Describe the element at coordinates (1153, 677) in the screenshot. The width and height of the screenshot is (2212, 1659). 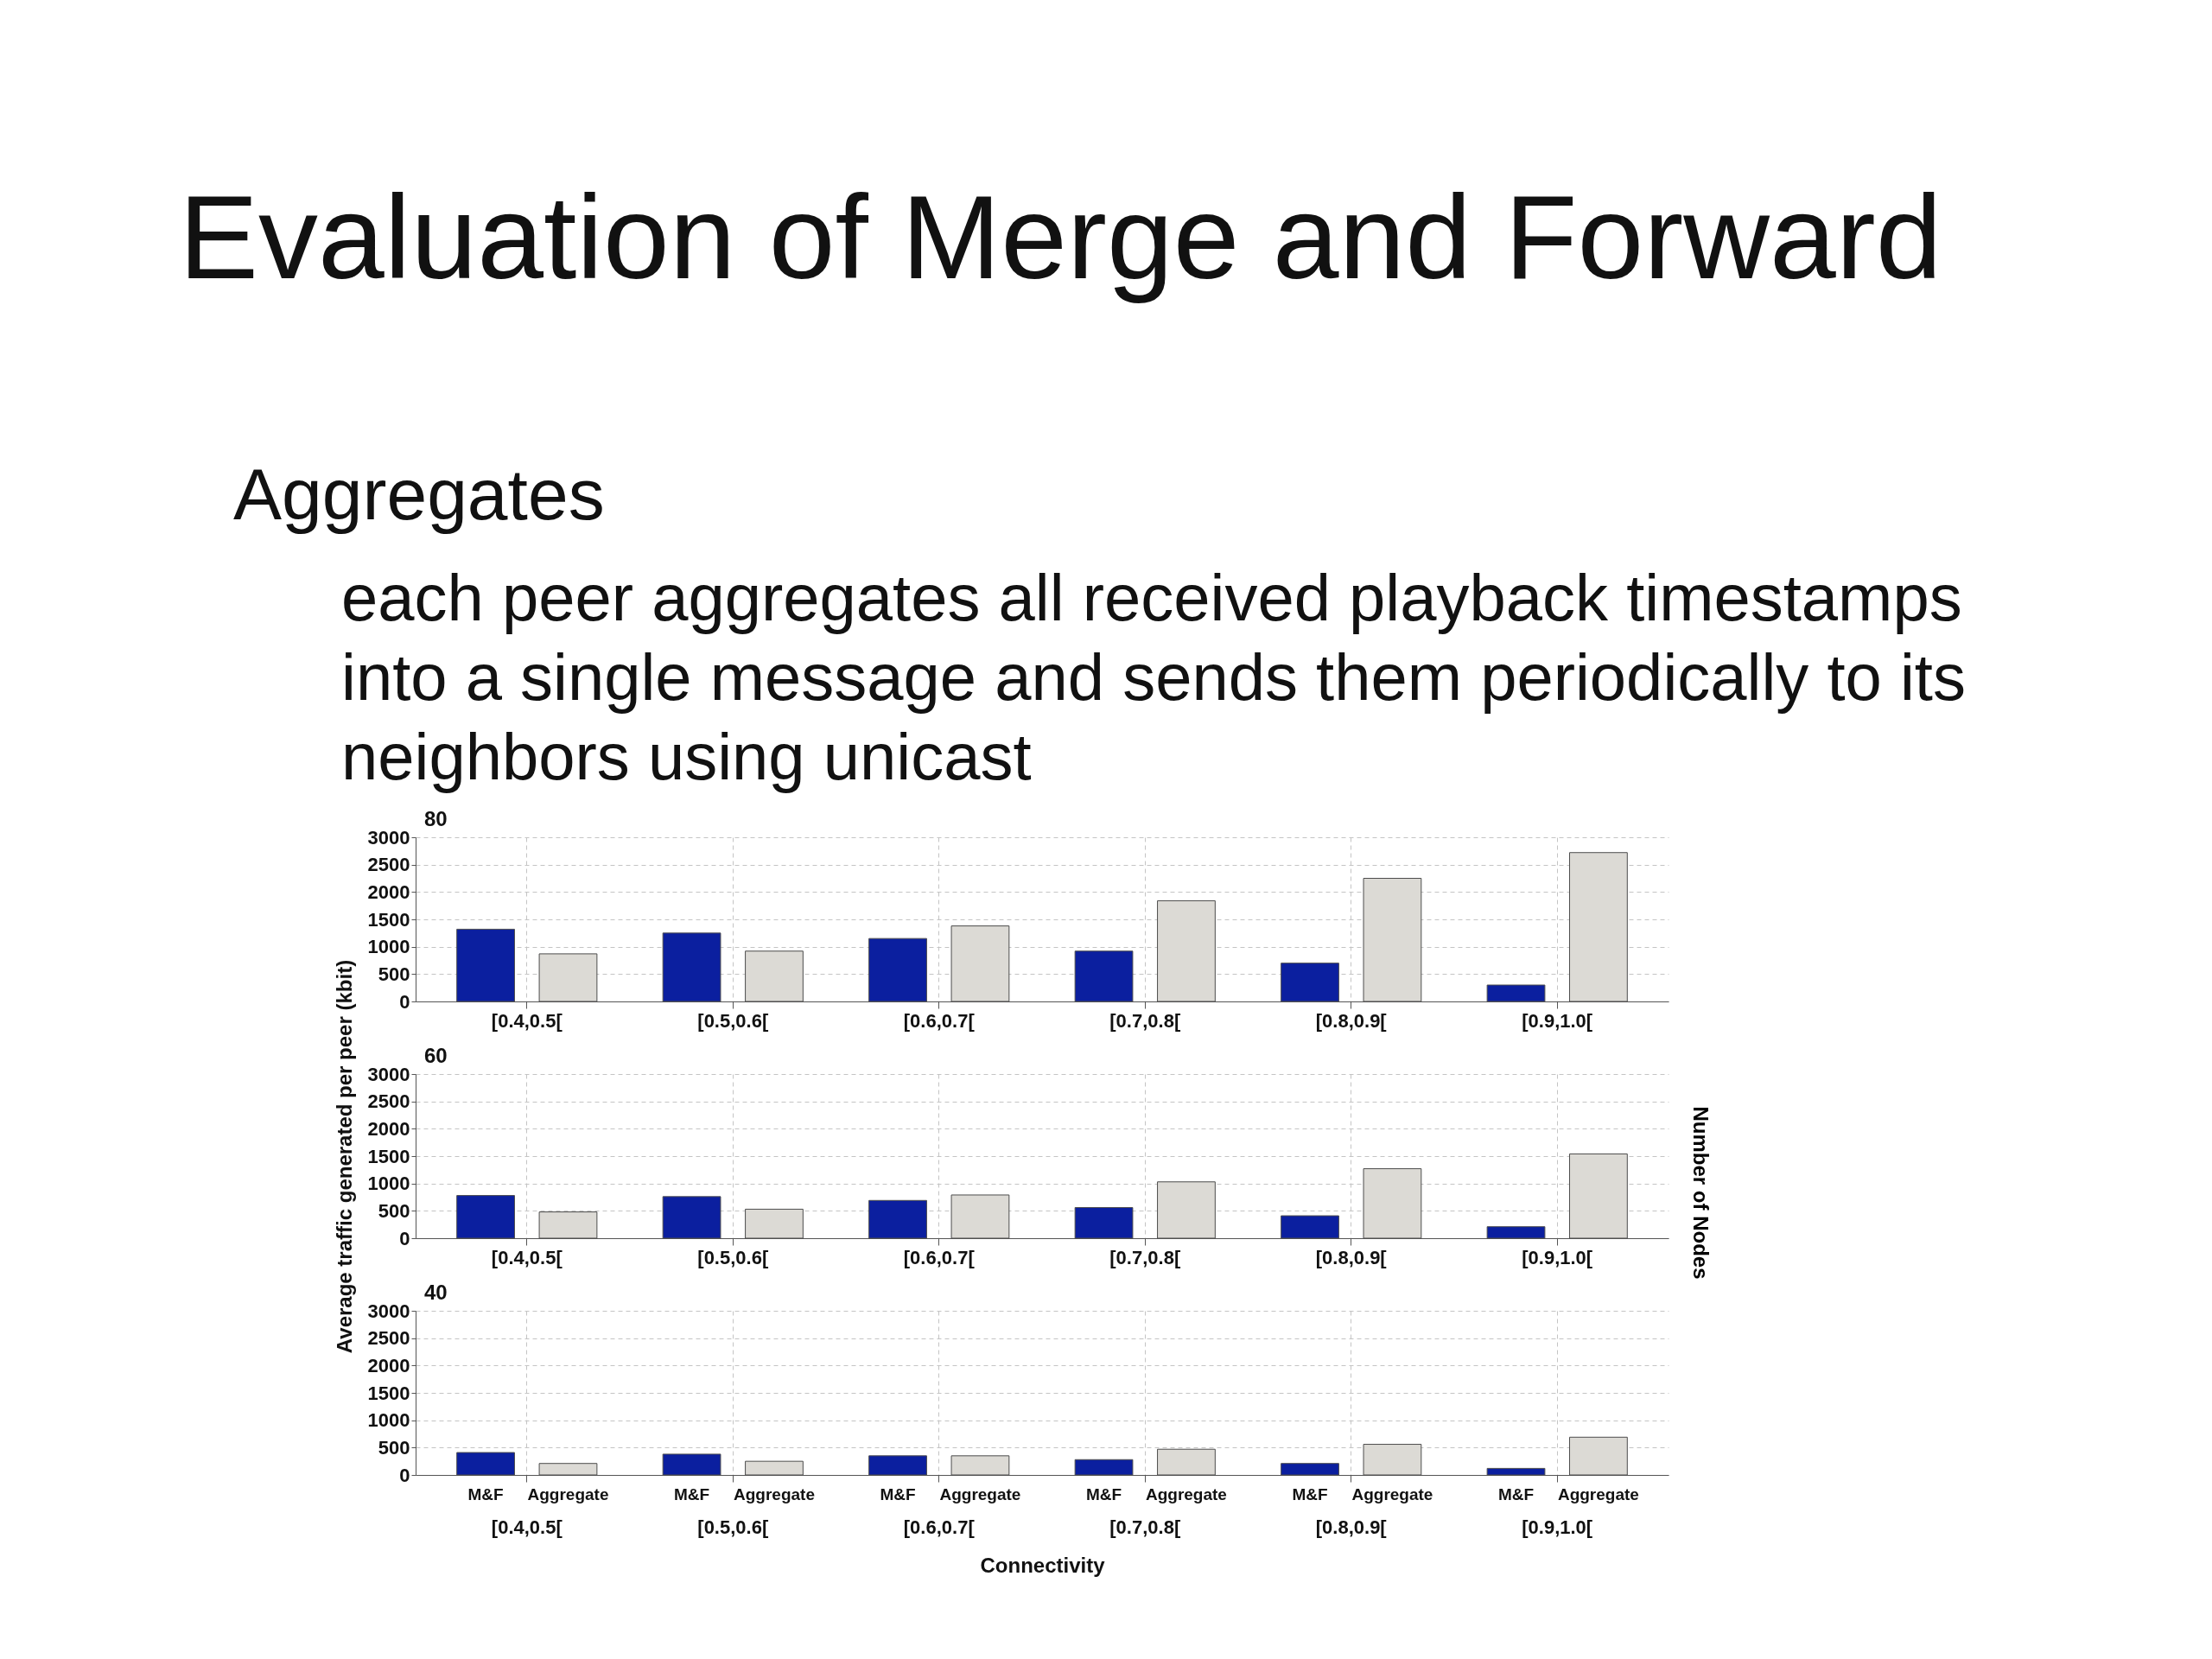
I see `text: each peer aggregates all received playback timestamps into a single message and sends them periodically to its neighbors using unicast` at that location.